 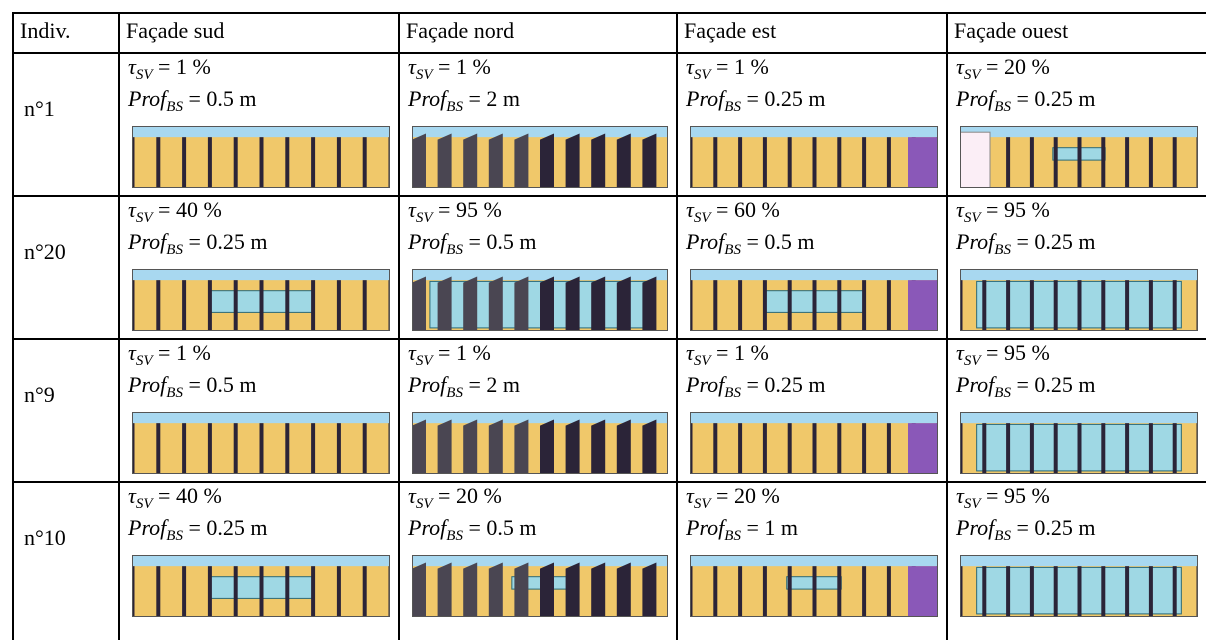 What do you see at coordinates (756, 495) in the screenshot?
I see `value: 20 %` at bounding box center [756, 495].